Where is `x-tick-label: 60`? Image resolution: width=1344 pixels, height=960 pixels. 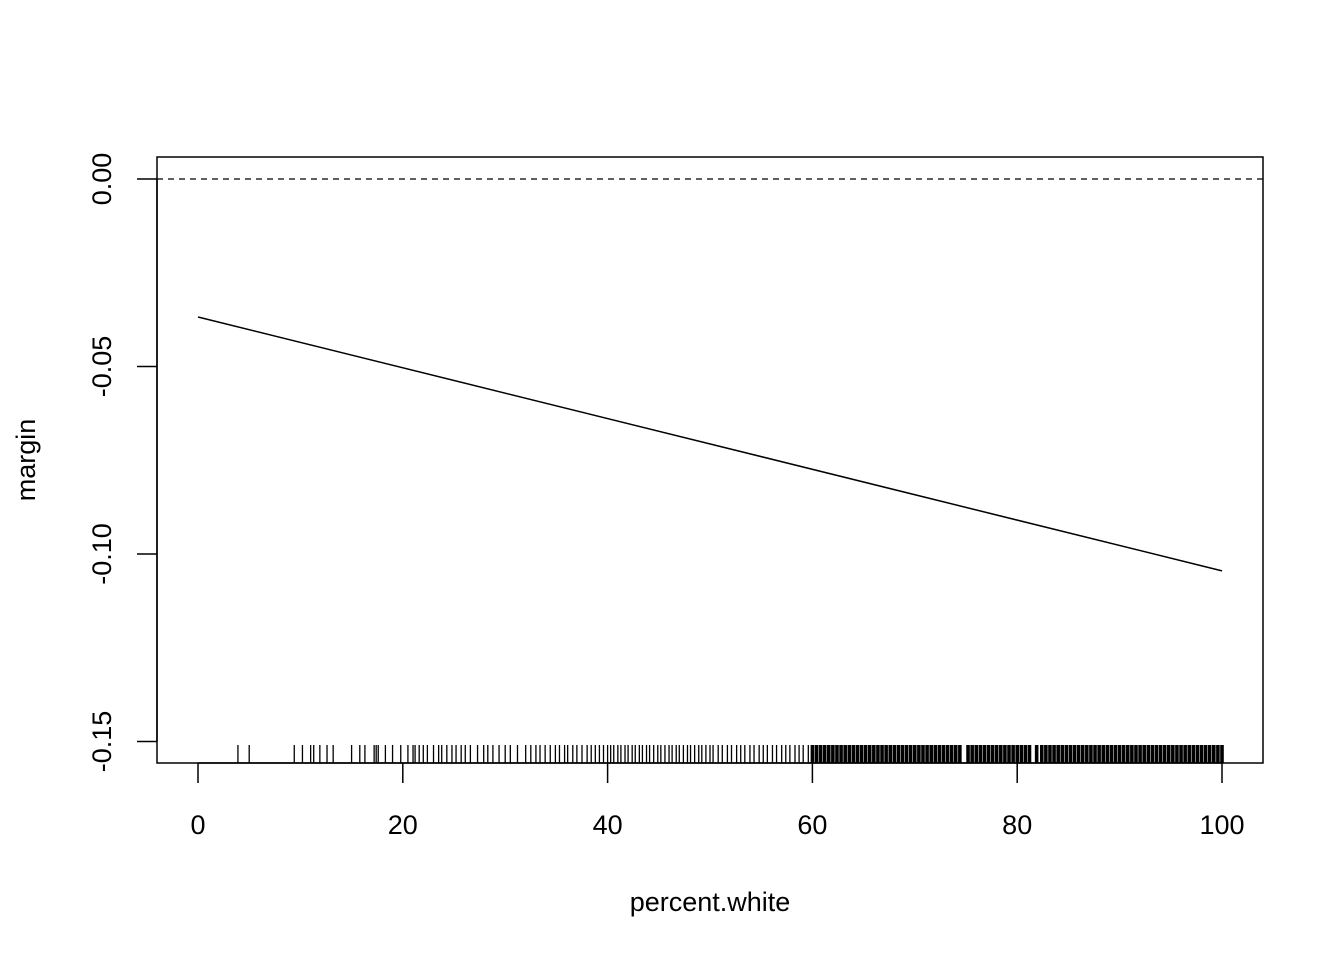 x-tick-label: 60 is located at coordinates (812, 825).